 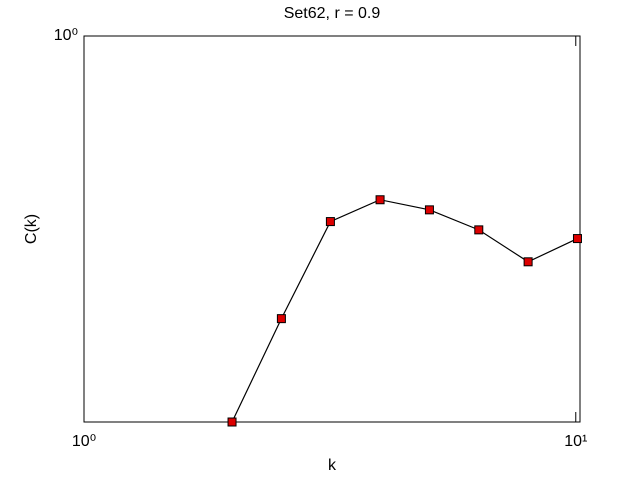 What do you see at coordinates (66, 35) in the screenshot?
I see `y-tick-label: 10⁰` at bounding box center [66, 35].